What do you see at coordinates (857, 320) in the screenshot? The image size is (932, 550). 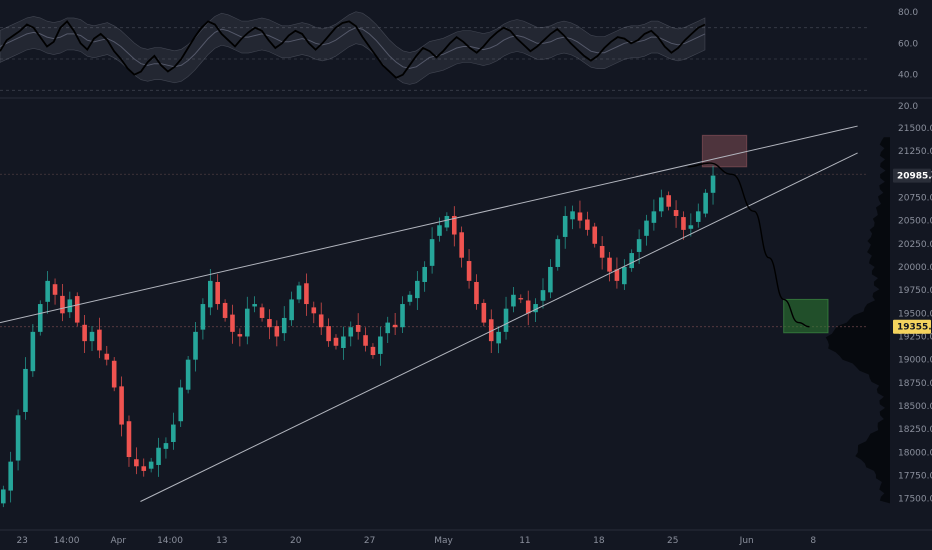 I see `volume-profile` at bounding box center [857, 320].